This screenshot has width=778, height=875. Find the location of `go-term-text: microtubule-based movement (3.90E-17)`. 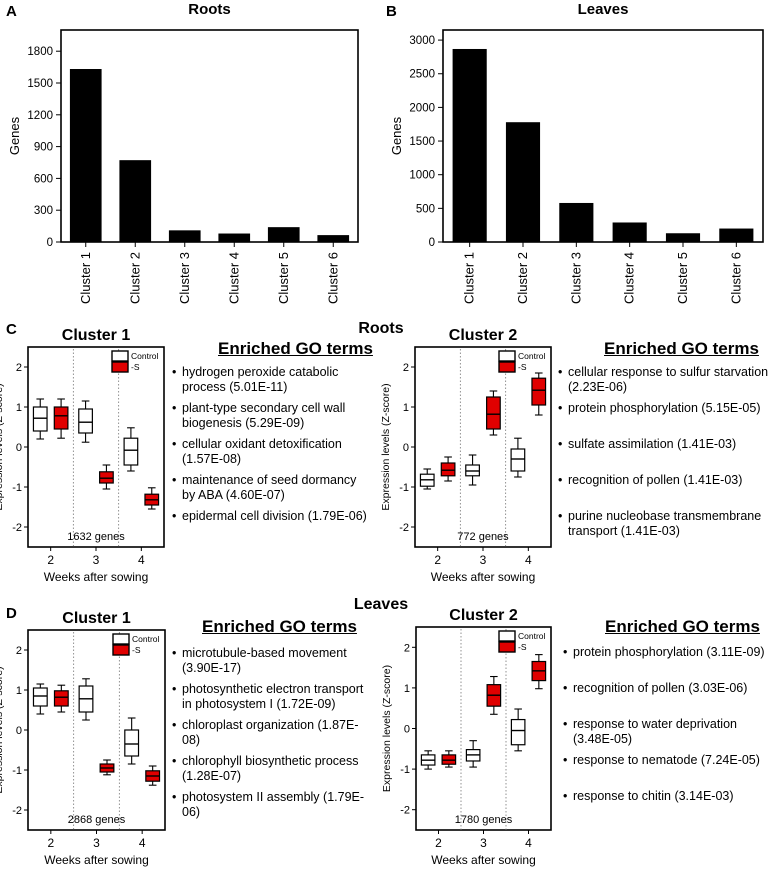

go-term-text: microtubule-based movement (3.90E-17) is located at coordinates (264, 660).